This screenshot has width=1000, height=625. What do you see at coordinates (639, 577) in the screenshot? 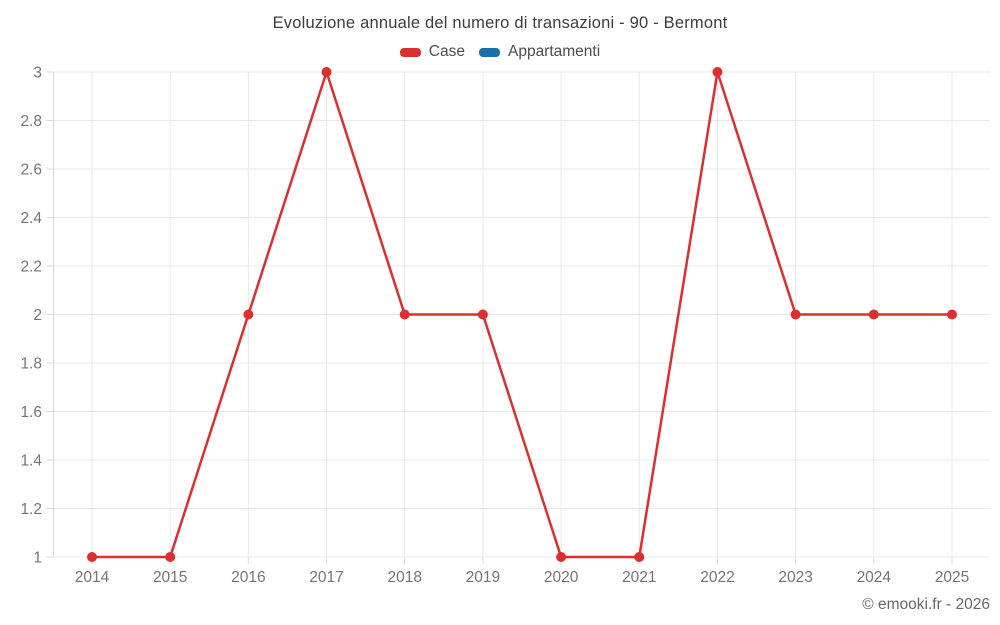
I see `x-tick-label: 2021` at bounding box center [639, 577].